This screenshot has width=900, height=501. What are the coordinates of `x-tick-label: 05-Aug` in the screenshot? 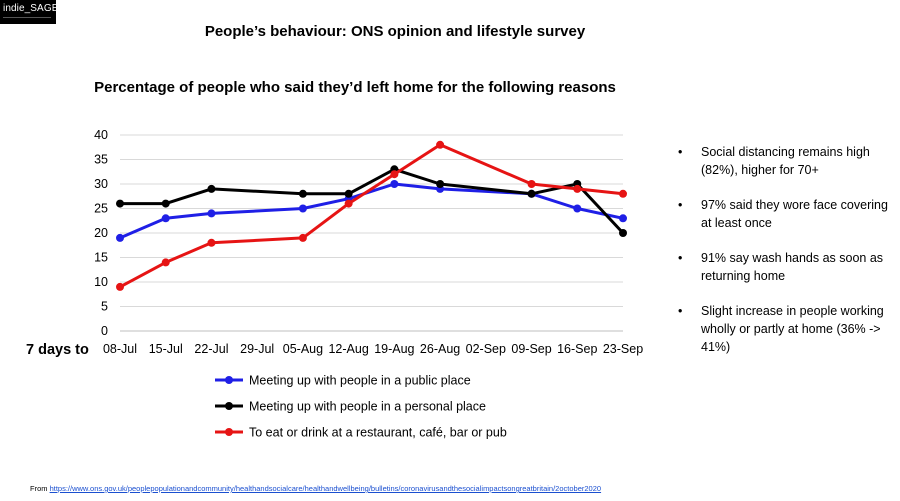 It's located at (303, 349).